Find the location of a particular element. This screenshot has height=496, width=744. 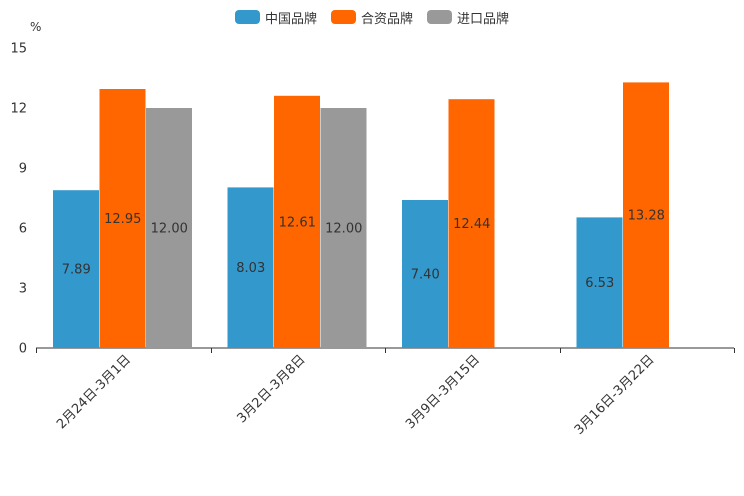

y-tick-label: 6 is located at coordinates (23, 229).